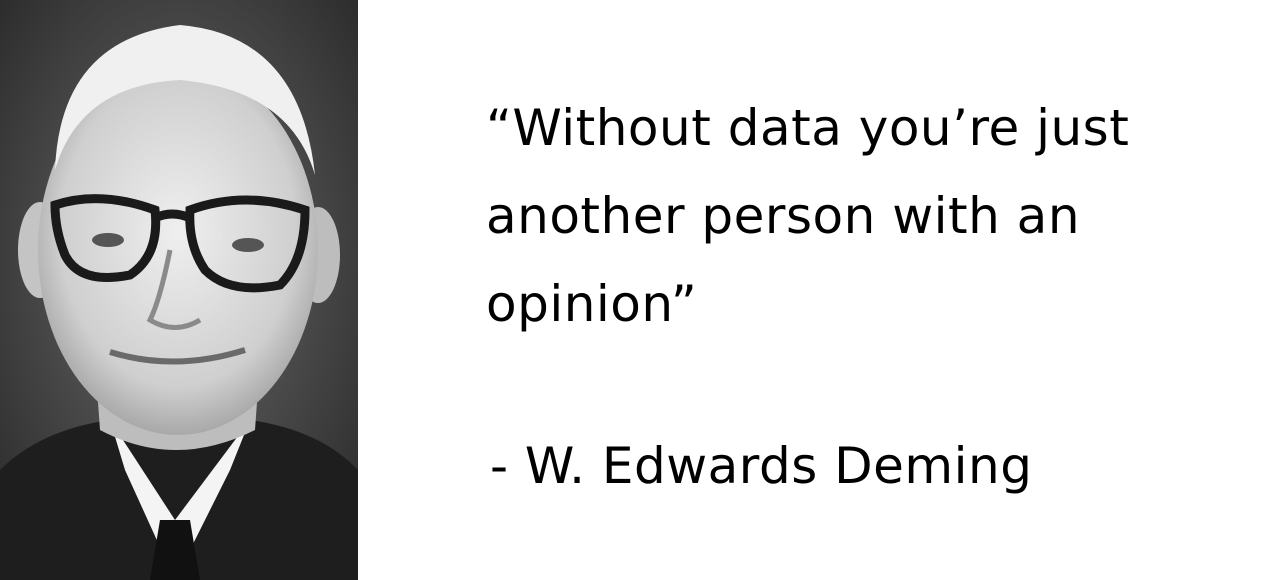 This screenshot has height=580, width=1280. What do you see at coordinates (808, 128) in the screenshot?
I see `quote-line-1: “Without data you’re just` at bounding box center [808, 128].